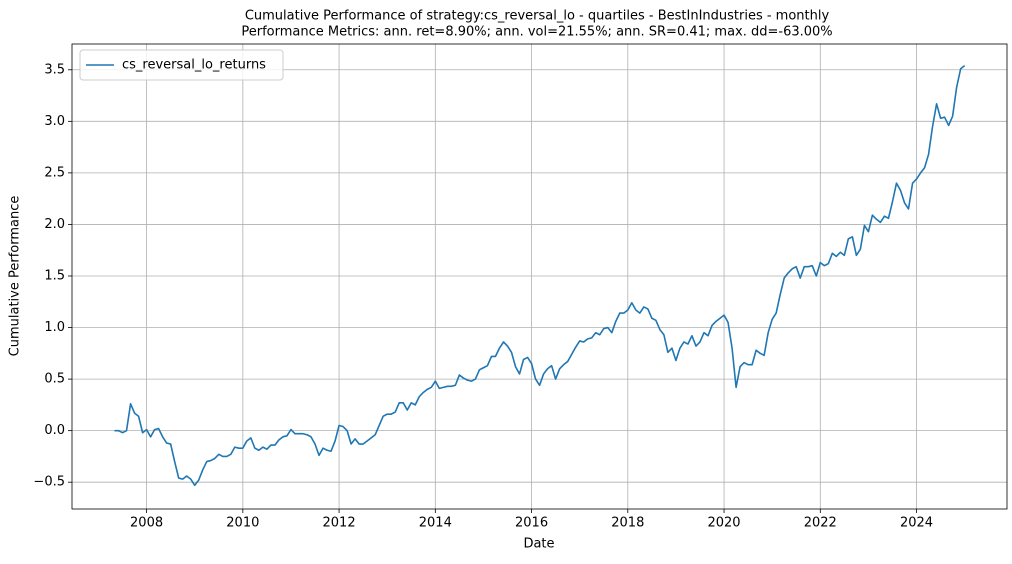  Describe the element at coordinates (146, 523) in the screenshot. I see `x-tick-label: 2008` at that location.